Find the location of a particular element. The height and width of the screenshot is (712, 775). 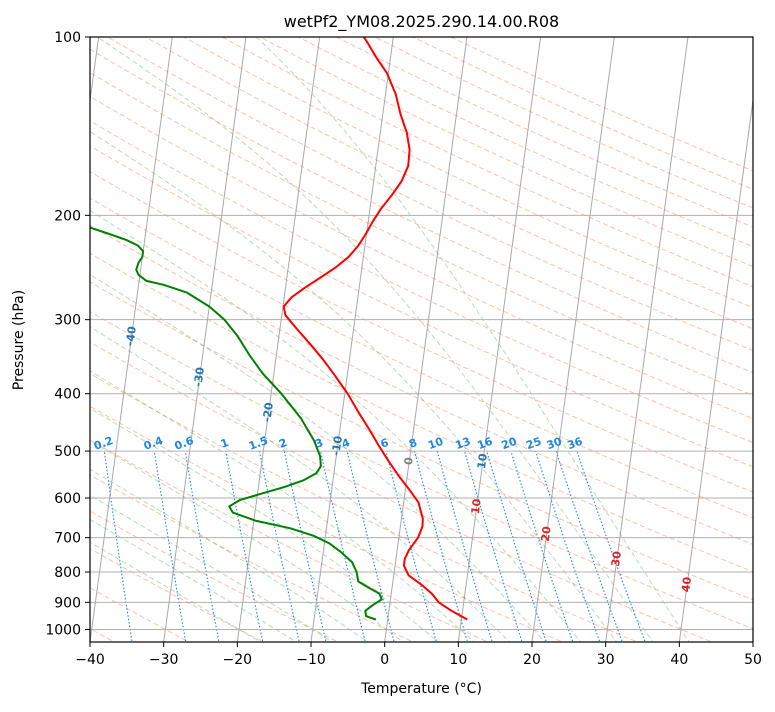

isotherm-label: -40 is located at coordinates (131, 336).